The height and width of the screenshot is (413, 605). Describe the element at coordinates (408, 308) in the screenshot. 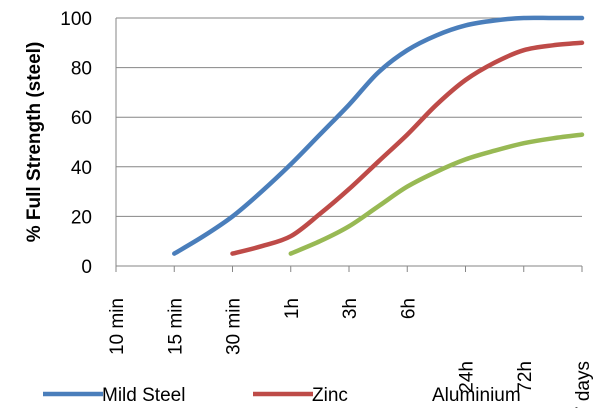

I see `x-tick-label-5: 6h` at that location.